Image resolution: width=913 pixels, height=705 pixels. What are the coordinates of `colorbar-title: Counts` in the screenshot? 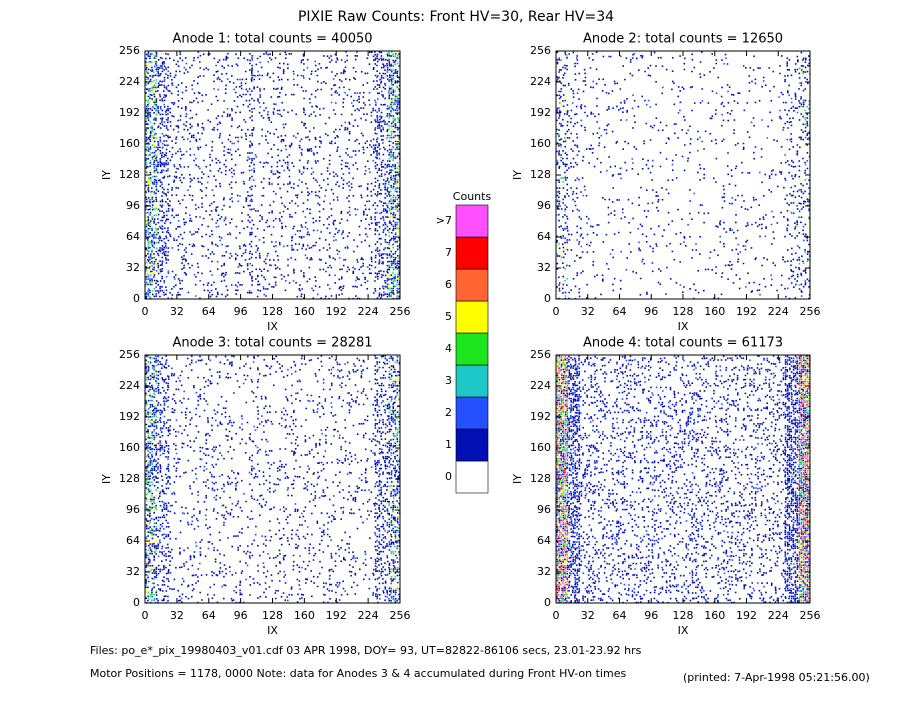 It's located at (472, 196).